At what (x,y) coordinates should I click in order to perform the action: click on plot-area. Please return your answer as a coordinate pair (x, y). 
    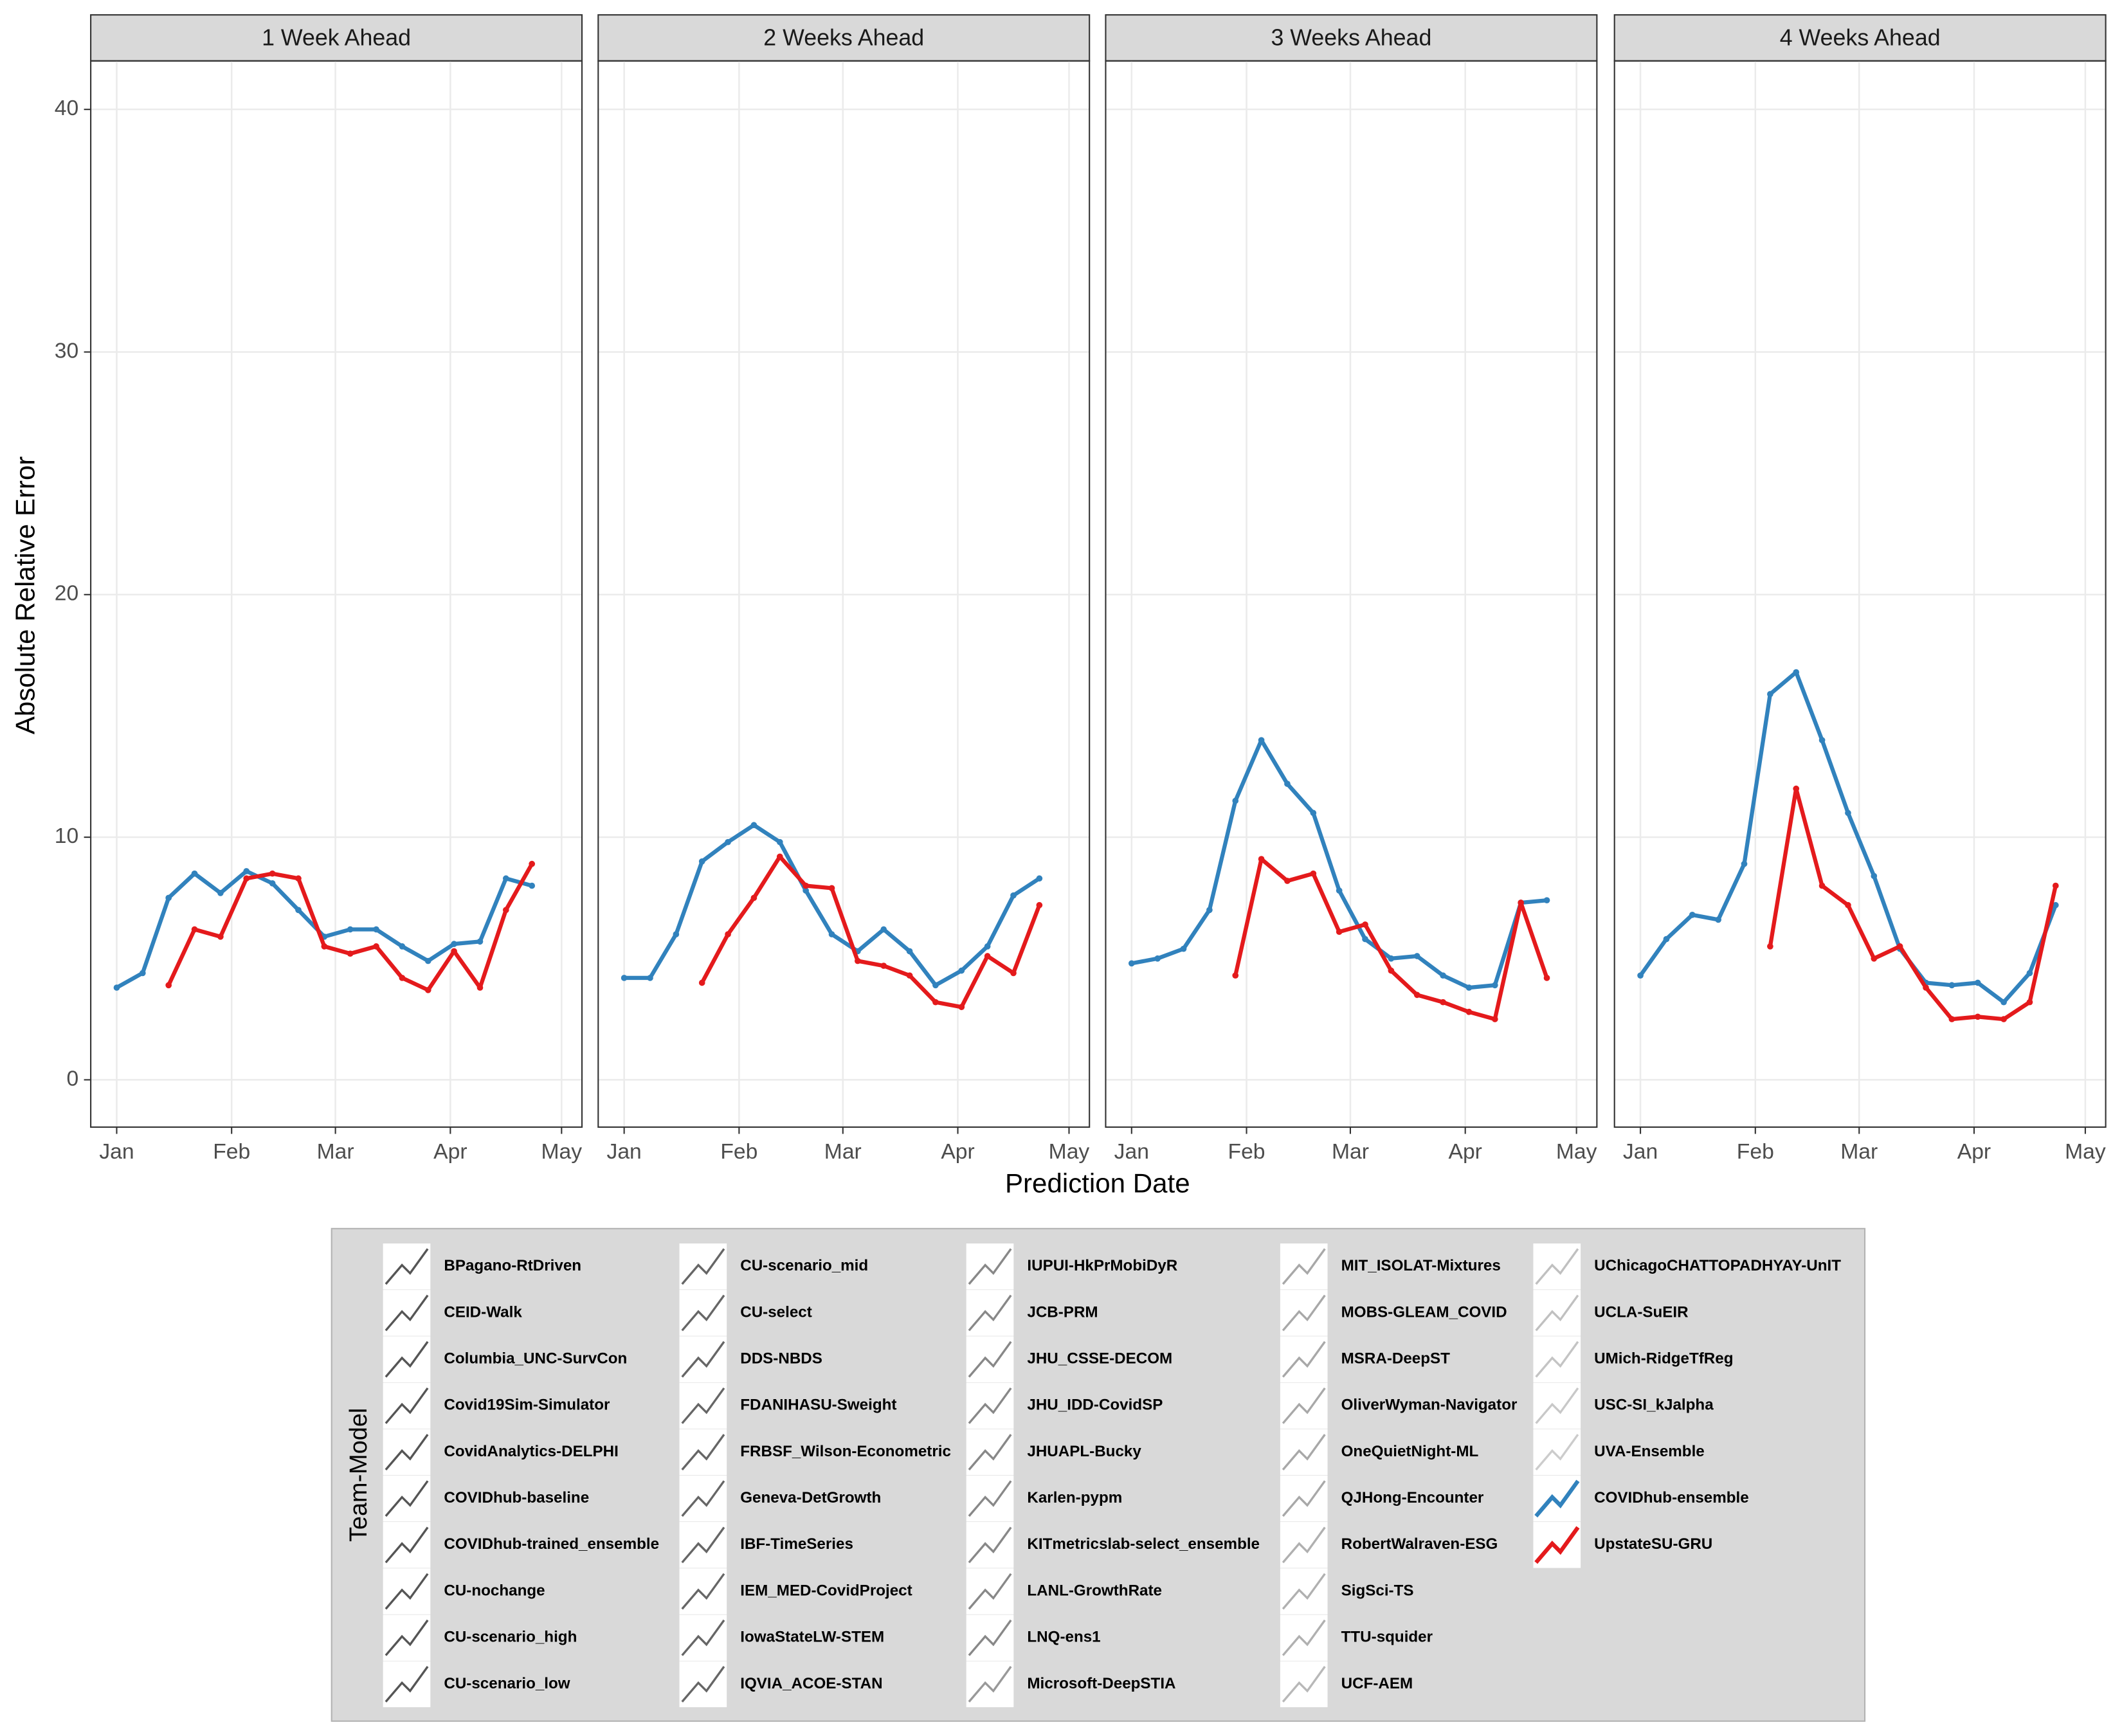
    Looking at the image, I should click on (832, 916).